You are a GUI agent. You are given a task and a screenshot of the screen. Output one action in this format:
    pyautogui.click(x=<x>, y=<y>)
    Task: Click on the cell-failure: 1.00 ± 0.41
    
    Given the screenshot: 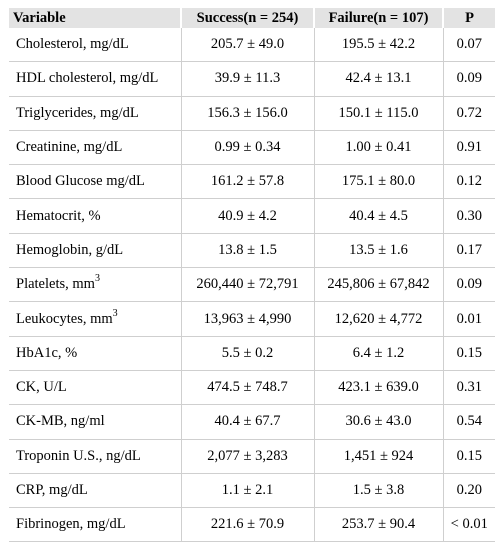 What is the action you would take?
    pyautogui.click(x=379, y=148)
    